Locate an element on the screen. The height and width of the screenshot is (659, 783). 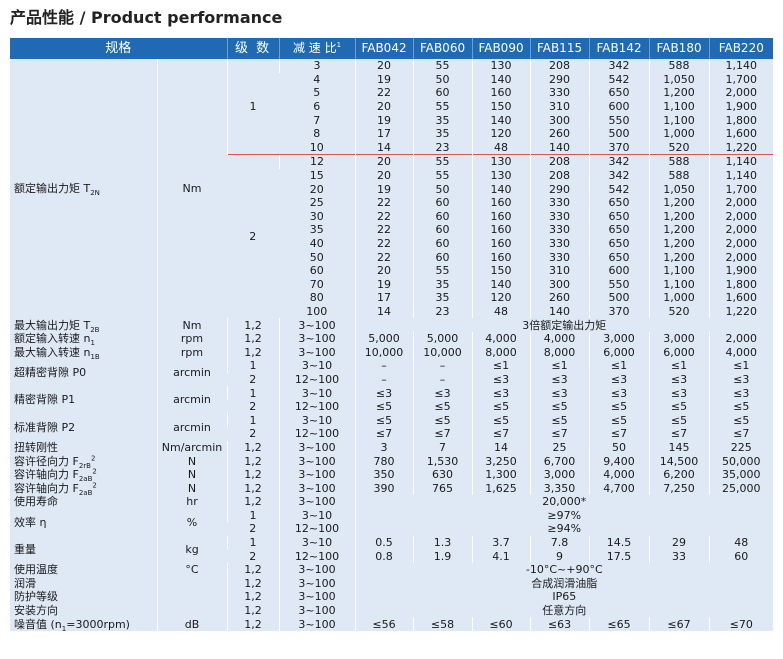
ratio-cell: 35 is located at coordinates (317, 230).